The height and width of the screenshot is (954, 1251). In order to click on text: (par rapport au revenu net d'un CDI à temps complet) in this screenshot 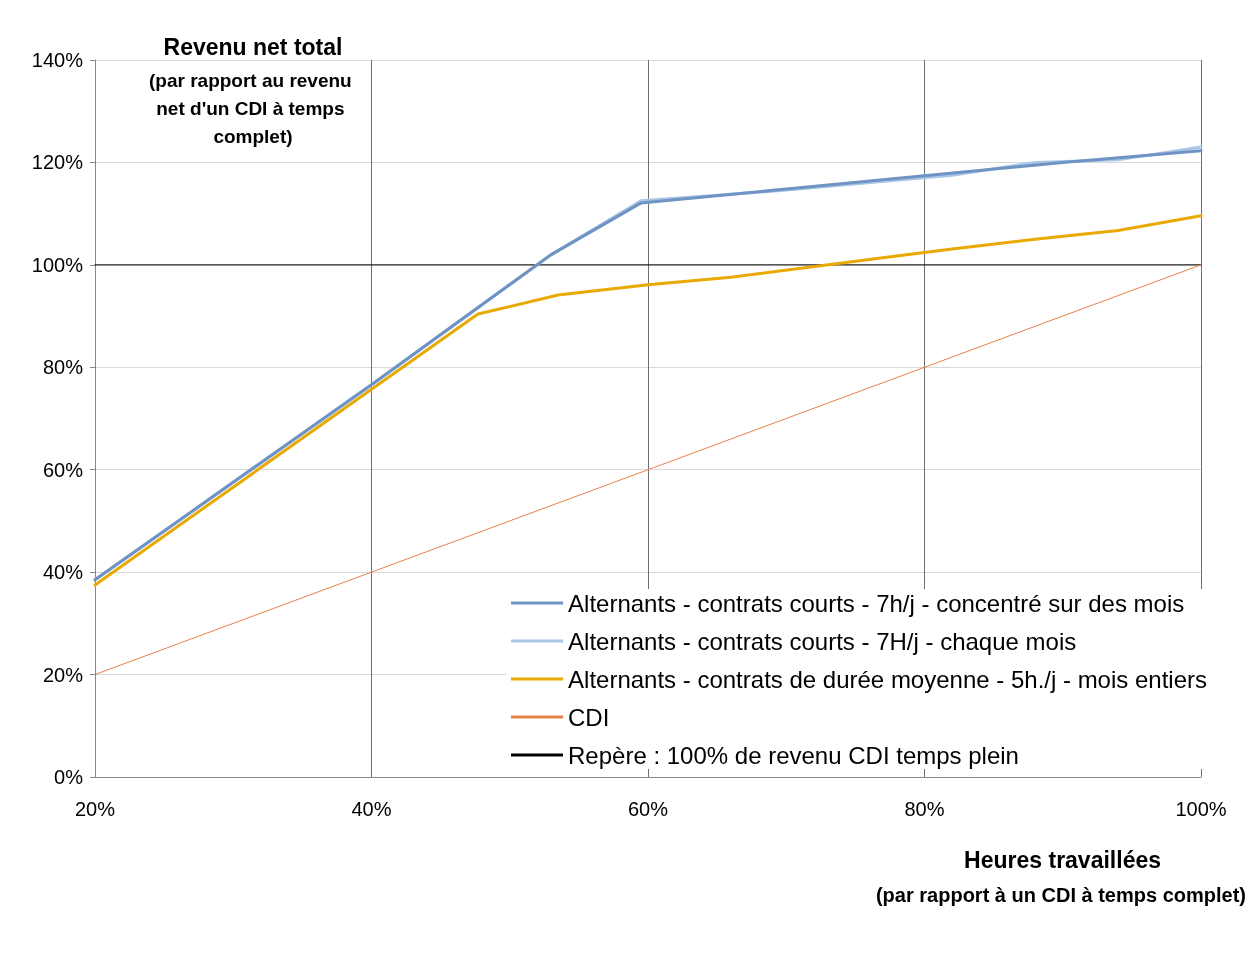, I will do `click(253, 108)`.